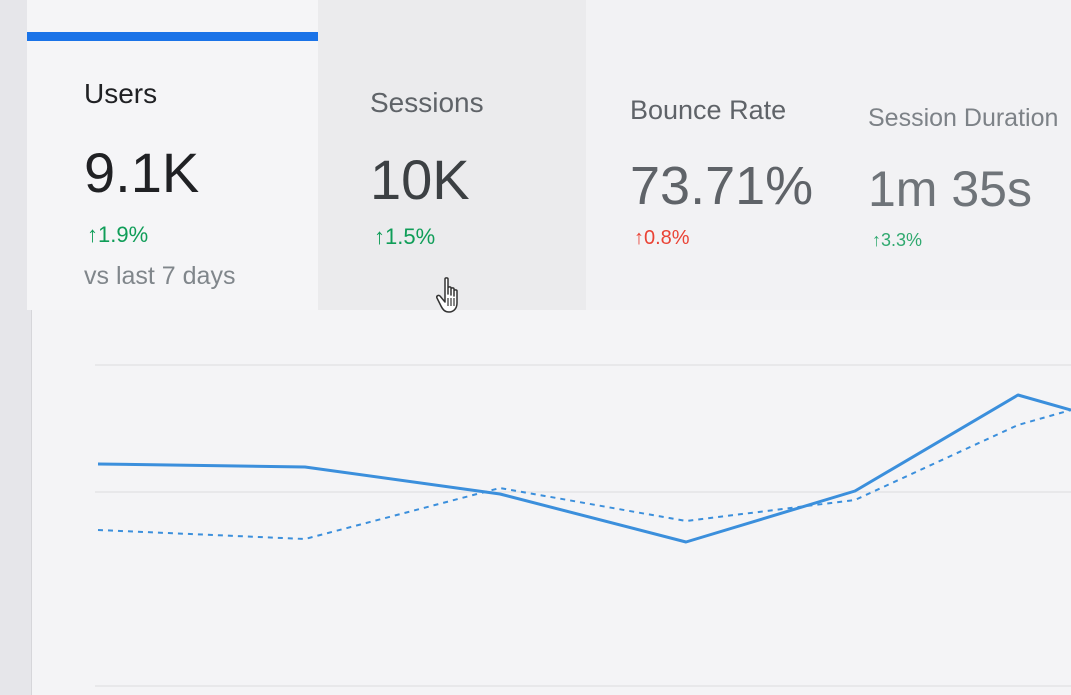 The image size is (1071, 695). Describe the element at coordinates (963, 118) in the screenshot. I see `session-duration-label: Session Duration` at that location.